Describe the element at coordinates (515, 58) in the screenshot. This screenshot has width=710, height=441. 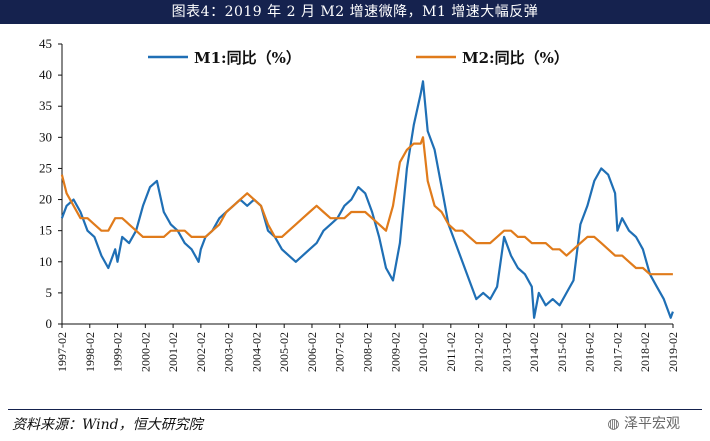
I see `legend-label-m2: M2:同比（%）` at that location.